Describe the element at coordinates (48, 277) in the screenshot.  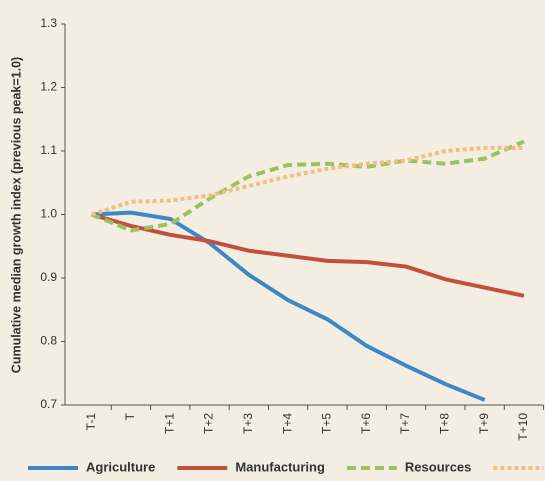
I see `y-tick-label: 0.9` at that location.